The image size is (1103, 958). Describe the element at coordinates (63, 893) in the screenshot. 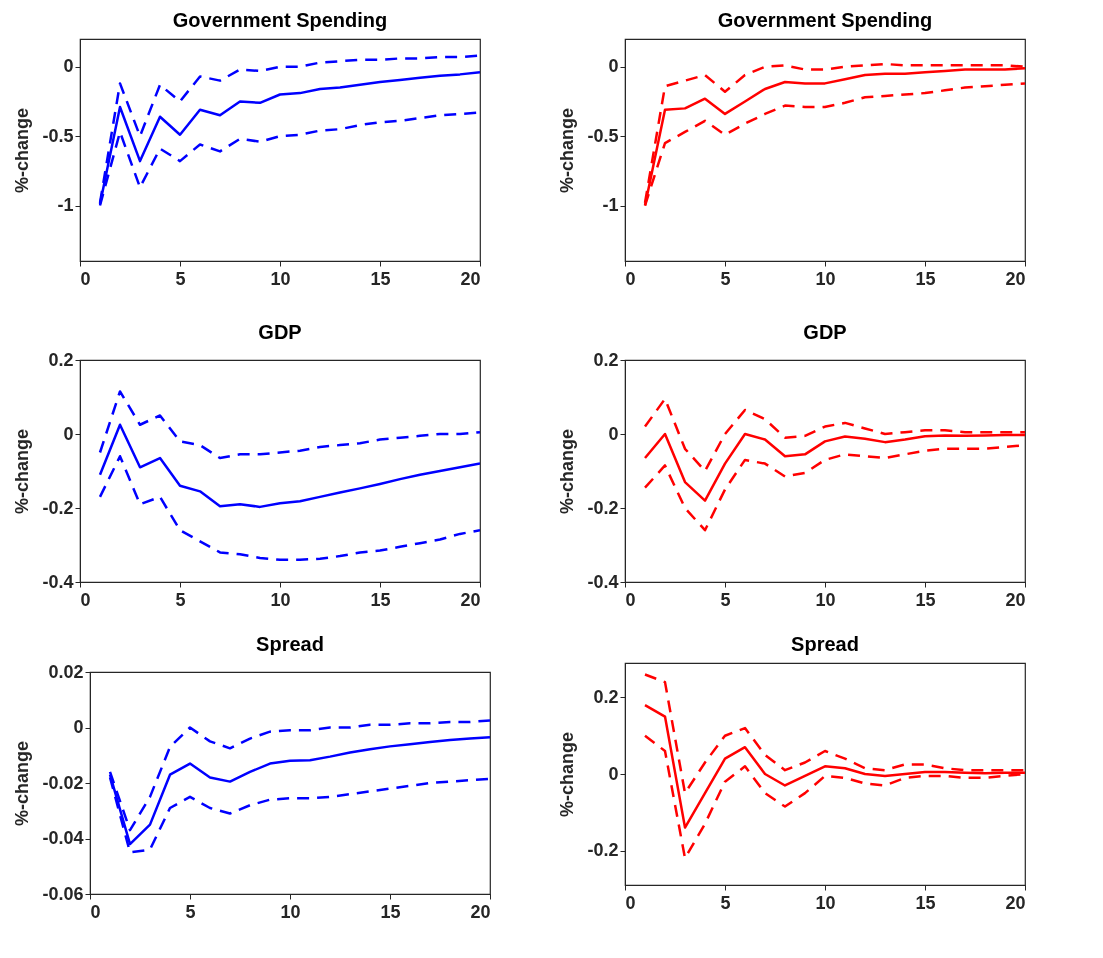

I see `y-tick-label: -0.06` at that location.